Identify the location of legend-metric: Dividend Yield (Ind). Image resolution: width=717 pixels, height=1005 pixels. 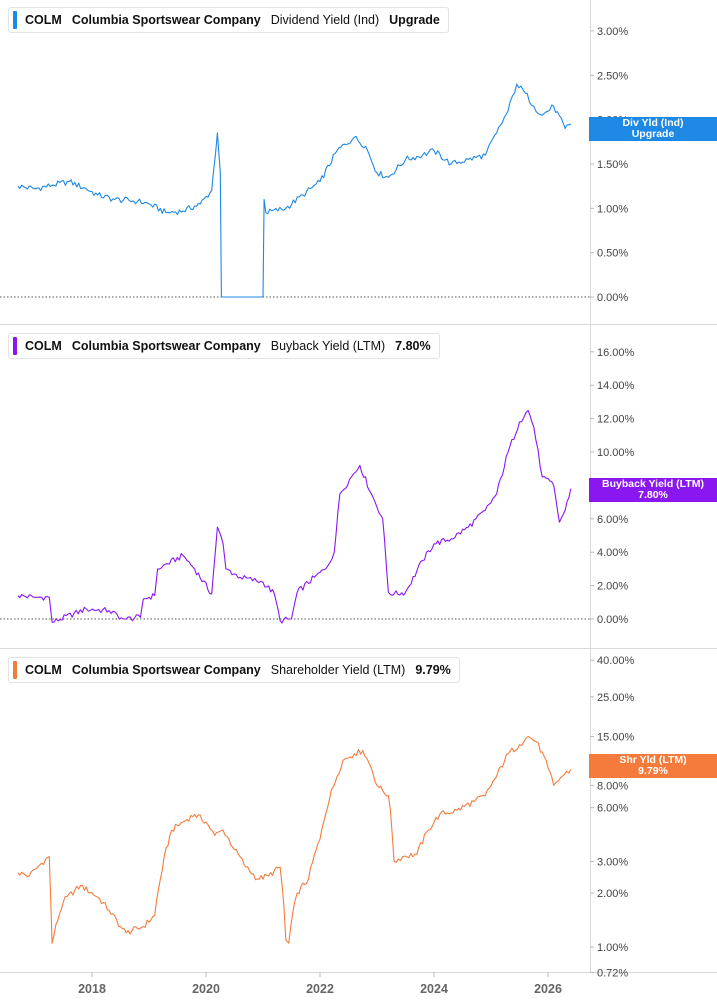
(325, 20).